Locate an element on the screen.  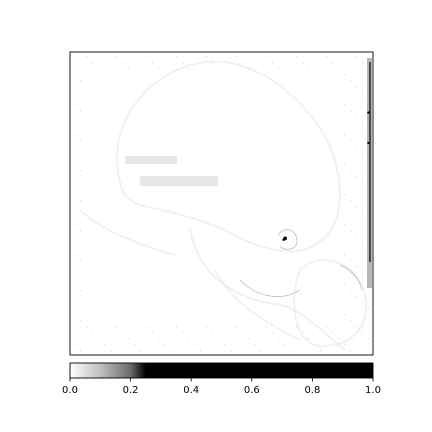
colorbar-tick-label-2: 0.4 is located at coordinates (191, 390).